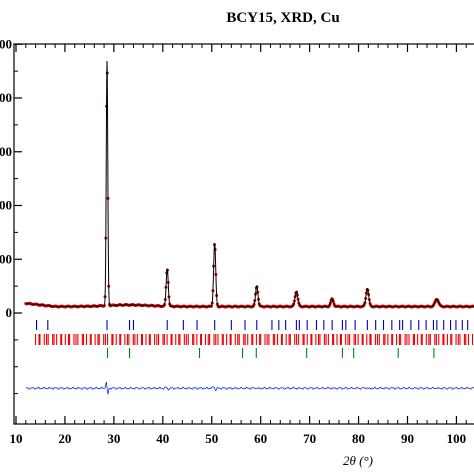  What do you see at coordinates (358, 438) in the screenshot?
I see `x-tick-label: 80` at bounding box center [358, 438].